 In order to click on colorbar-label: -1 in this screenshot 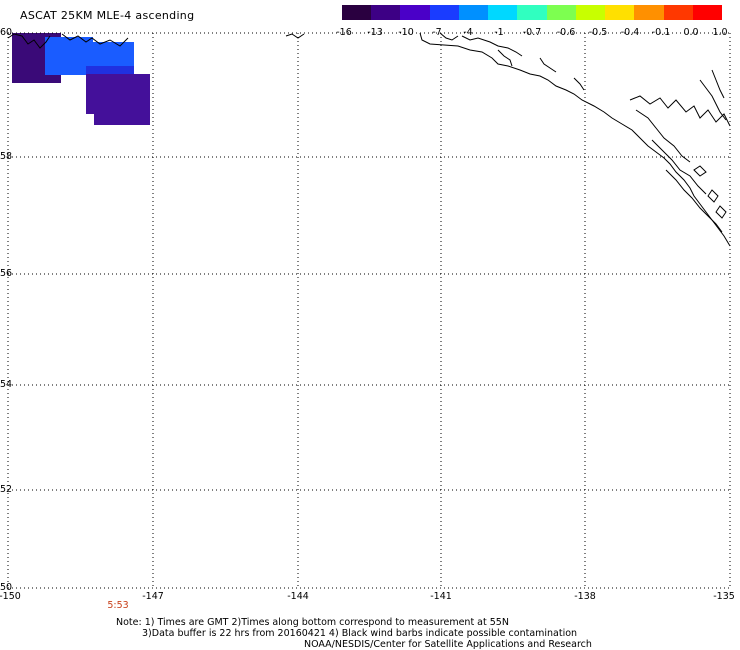, I will do `click(499, 32)`.